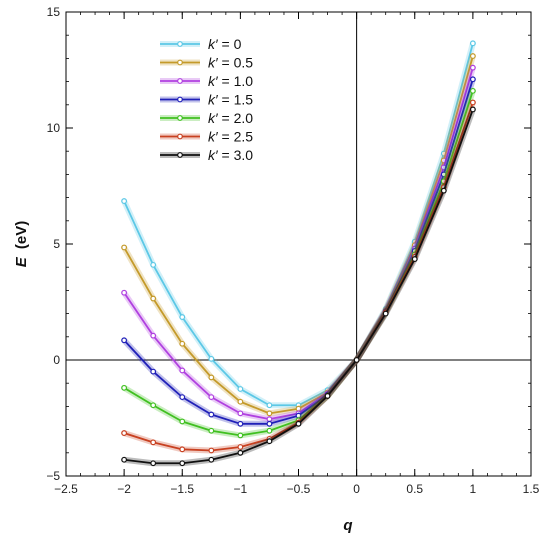 The width and height of the screenshot is (550, 546). I want to click on y-axis-title-symbol: E, so click(21, 261).